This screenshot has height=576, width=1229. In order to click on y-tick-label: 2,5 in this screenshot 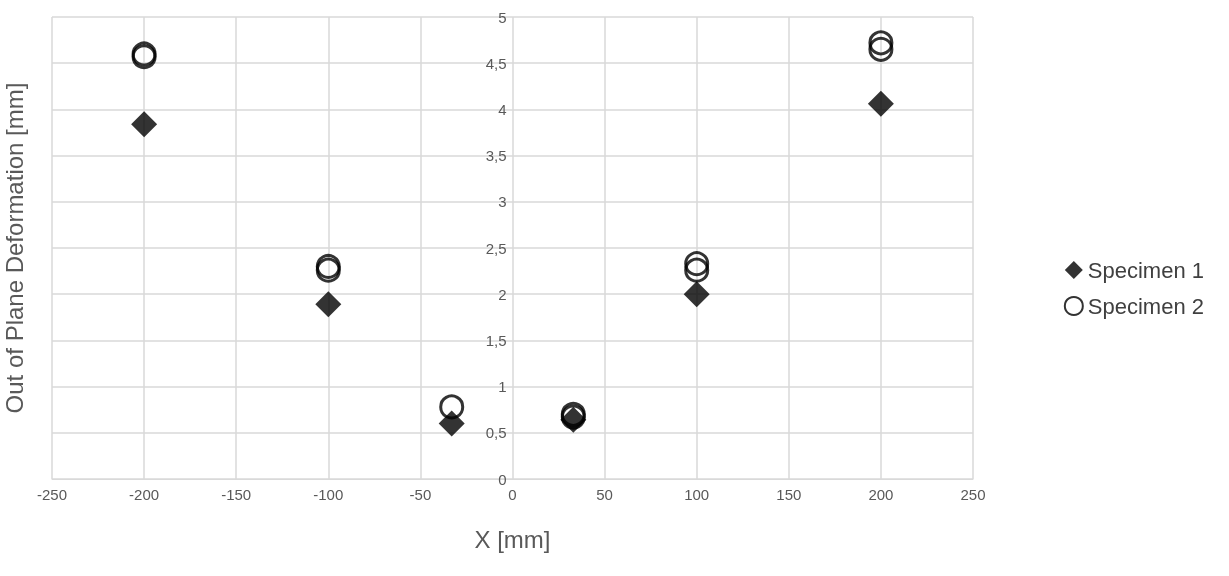, I will do `click(496, 248)`.